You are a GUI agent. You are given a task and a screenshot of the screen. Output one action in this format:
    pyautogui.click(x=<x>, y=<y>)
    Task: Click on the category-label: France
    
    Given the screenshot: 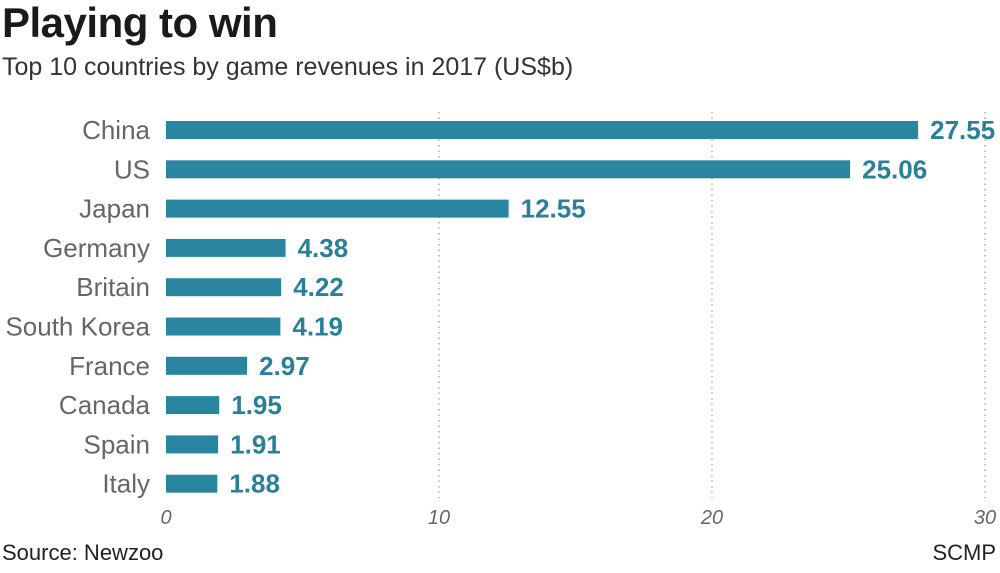 What is the action you would take?
    pyautogui.click(x=109, y=366)
    